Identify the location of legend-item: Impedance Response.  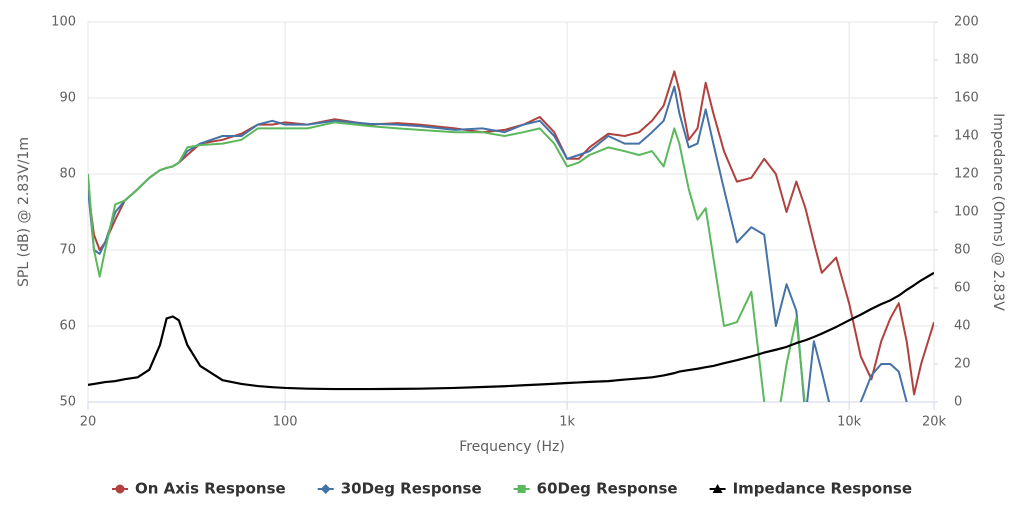
(810, 489).